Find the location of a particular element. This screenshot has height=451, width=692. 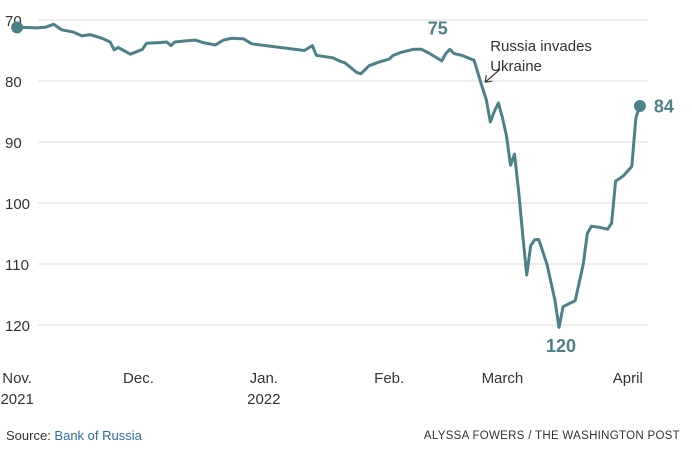

data-label-120: 120 is located at coordinates (561, 346).